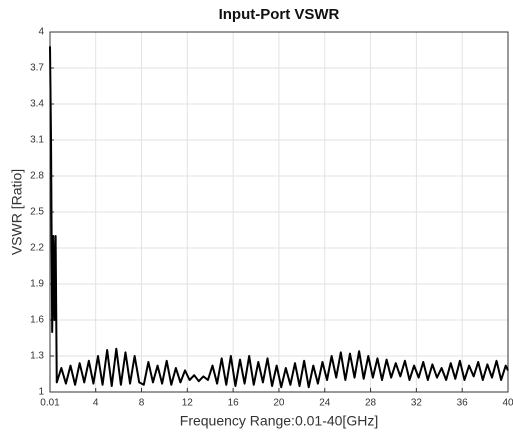 Image resolution: width=513 pixels, height=436 pixels. I want to click on x-tick-label: 0.01, so click(50, 403).